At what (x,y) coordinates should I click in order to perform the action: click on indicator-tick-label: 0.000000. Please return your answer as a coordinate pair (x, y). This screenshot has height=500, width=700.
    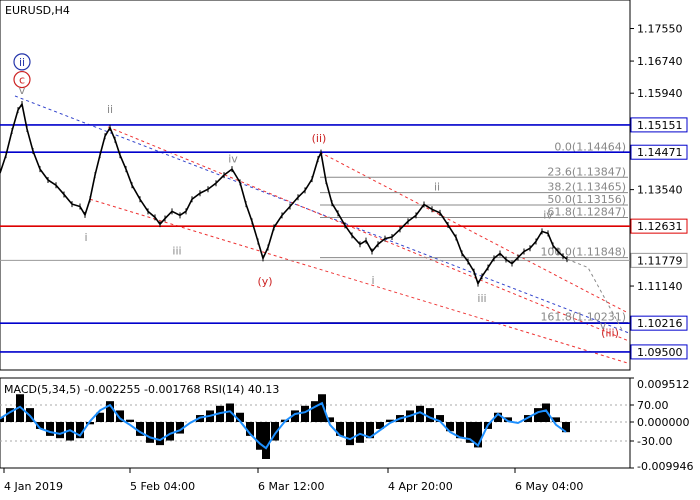
    Looking at the image, I should click on (663, 422).